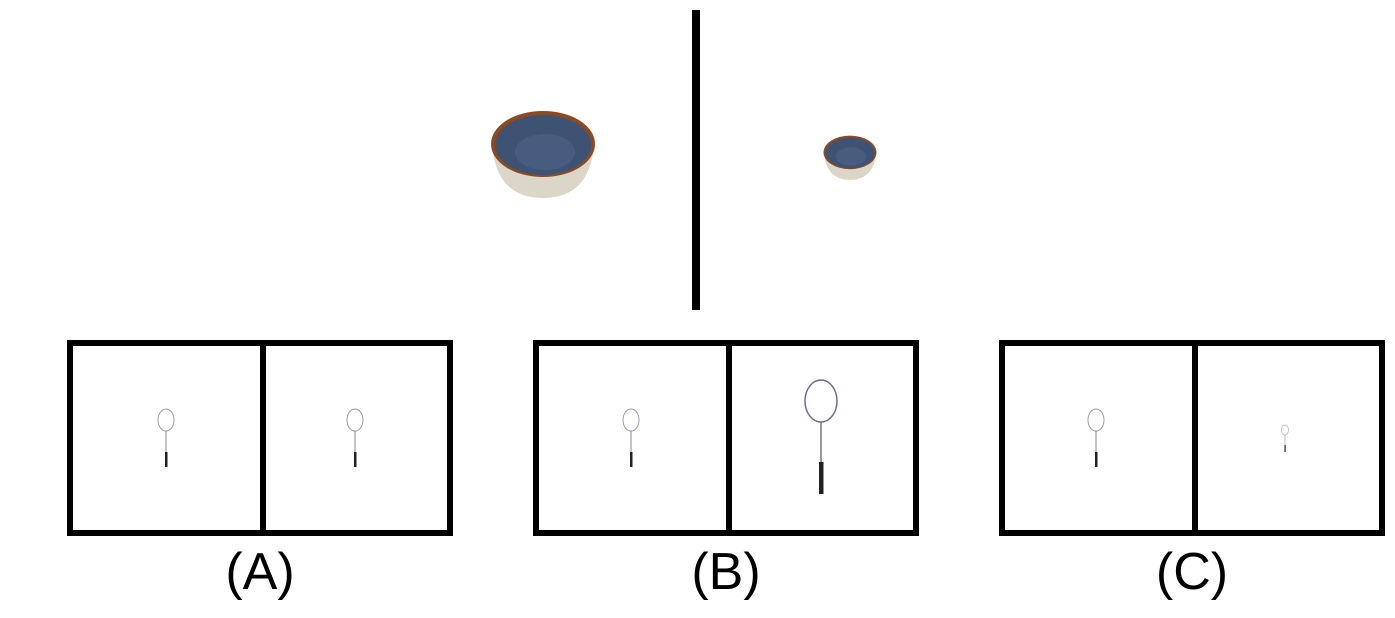 The image size is (1395, 618). What do you see at coordinates (1291, 438) in the screenshot?
I see `option-c-right-cell` at bounding box center [1291, 438].